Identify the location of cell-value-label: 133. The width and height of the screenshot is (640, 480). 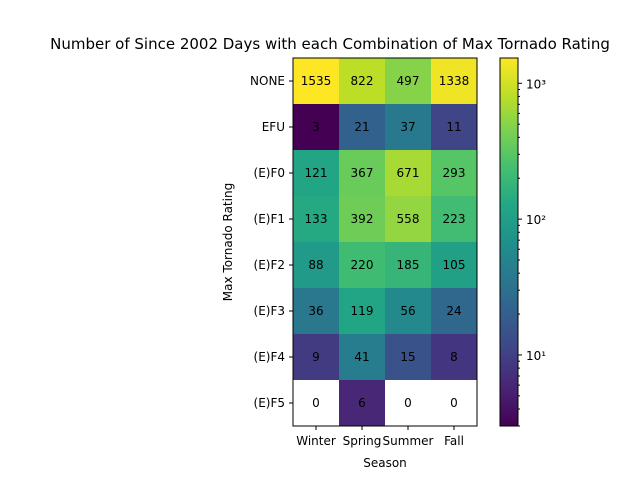
(316, 219).